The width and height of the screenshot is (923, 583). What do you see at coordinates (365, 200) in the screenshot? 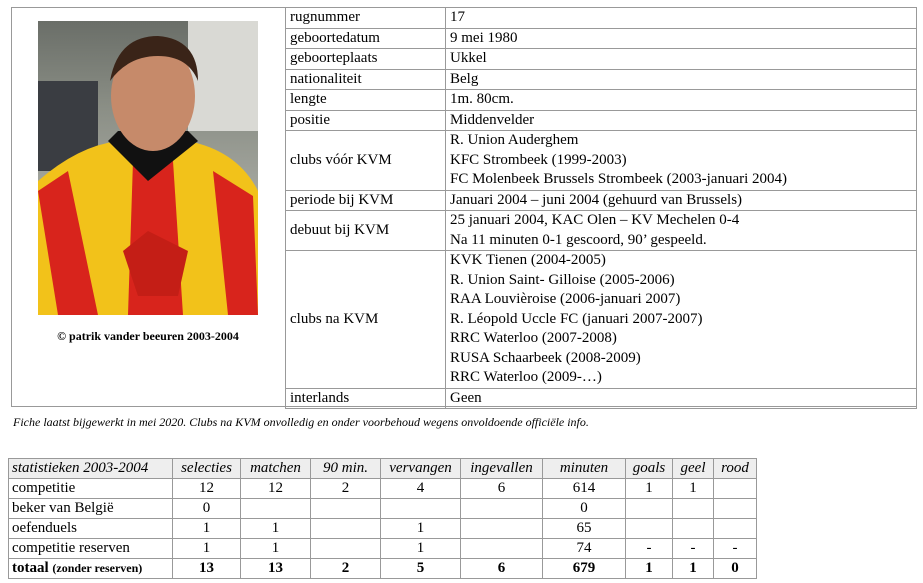
I see `info-label: periode bij KVM` at bounding box center [365, 200].